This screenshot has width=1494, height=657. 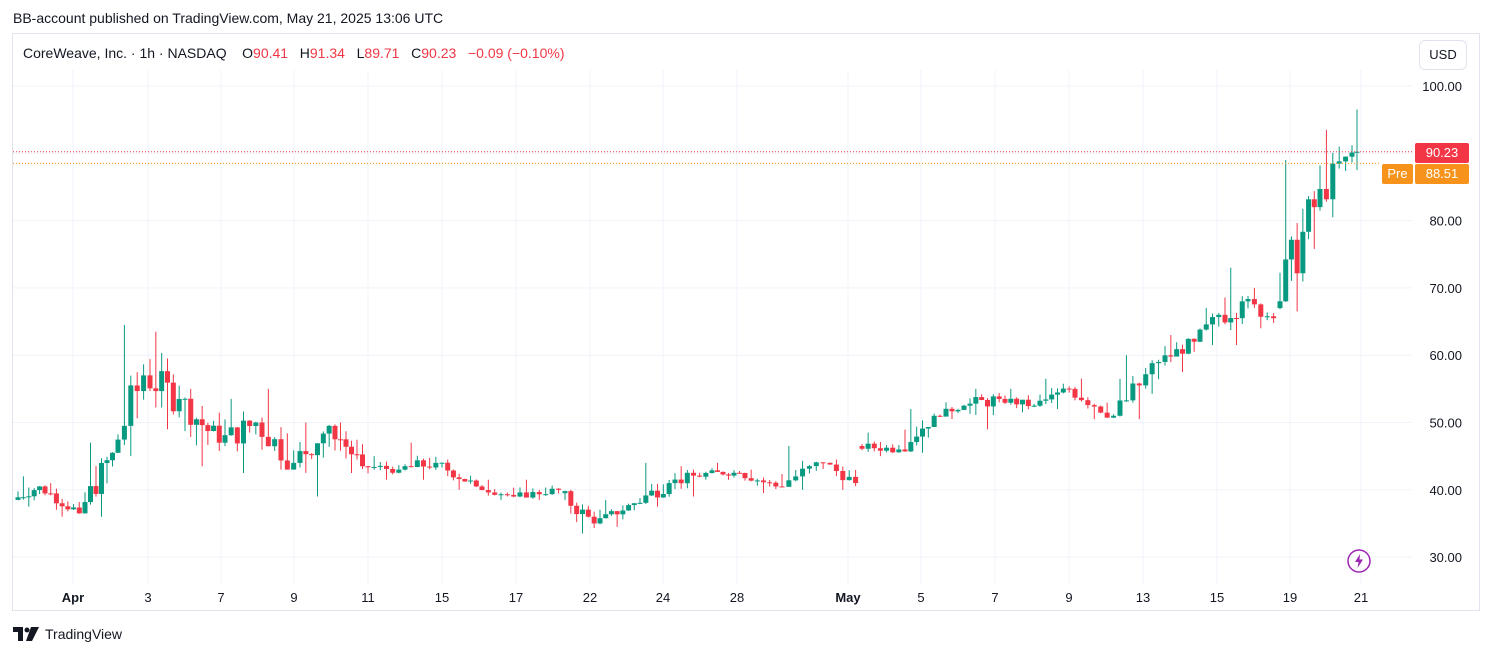 I want to click on x-tick-label: 17, so click(x=516, y=597).